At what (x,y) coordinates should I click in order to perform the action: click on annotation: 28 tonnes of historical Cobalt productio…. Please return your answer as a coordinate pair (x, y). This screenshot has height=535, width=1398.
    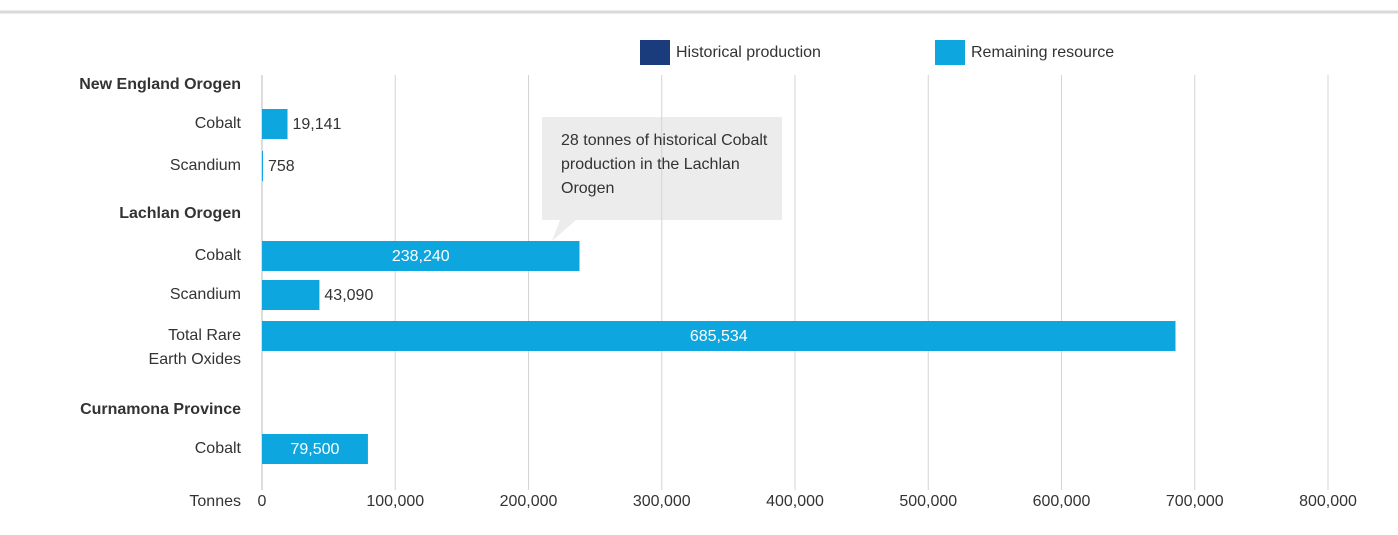
    Looking at the image, I should click on (664, 164).